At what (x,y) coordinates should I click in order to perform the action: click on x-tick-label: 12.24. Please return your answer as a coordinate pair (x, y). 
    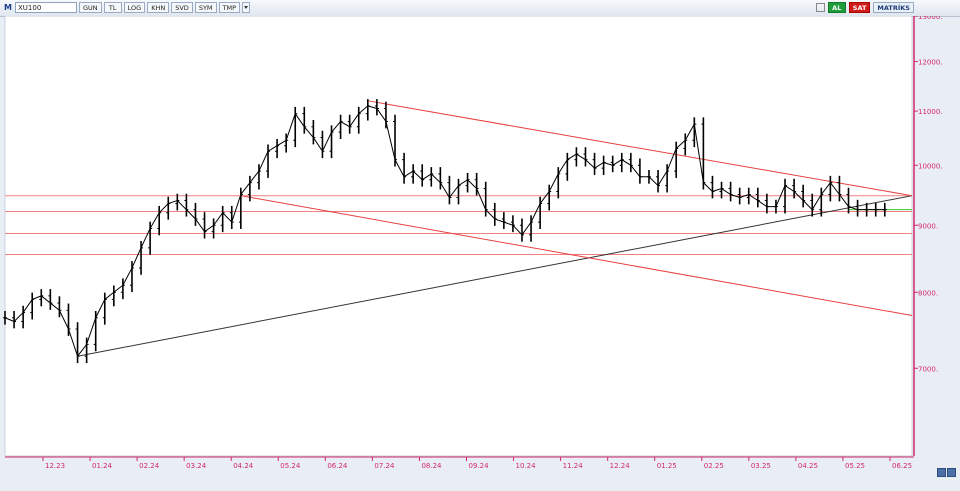
    Looking at the image, I should click on (620, 466).